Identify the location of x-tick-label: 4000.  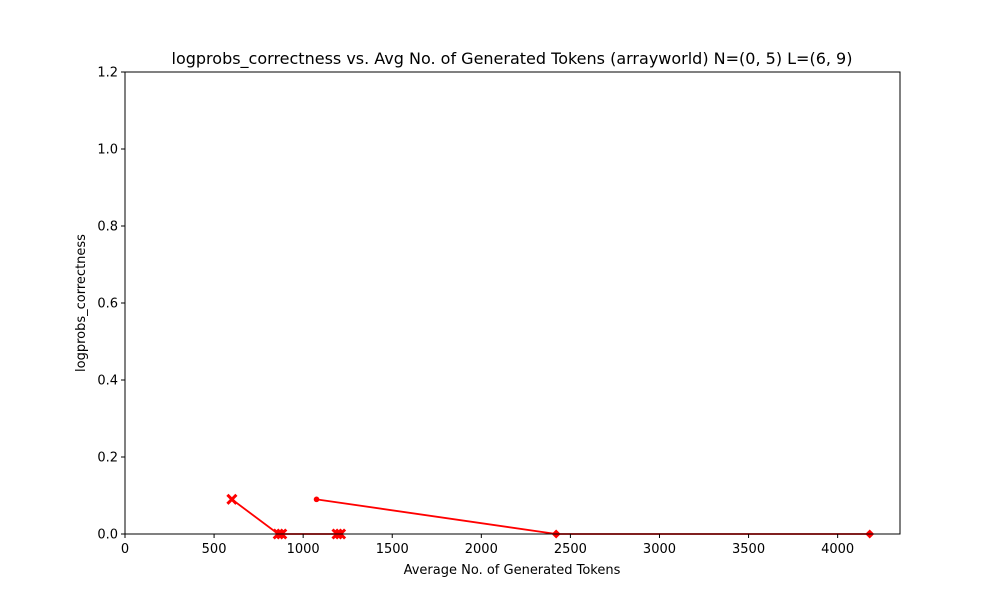
(837, 549).